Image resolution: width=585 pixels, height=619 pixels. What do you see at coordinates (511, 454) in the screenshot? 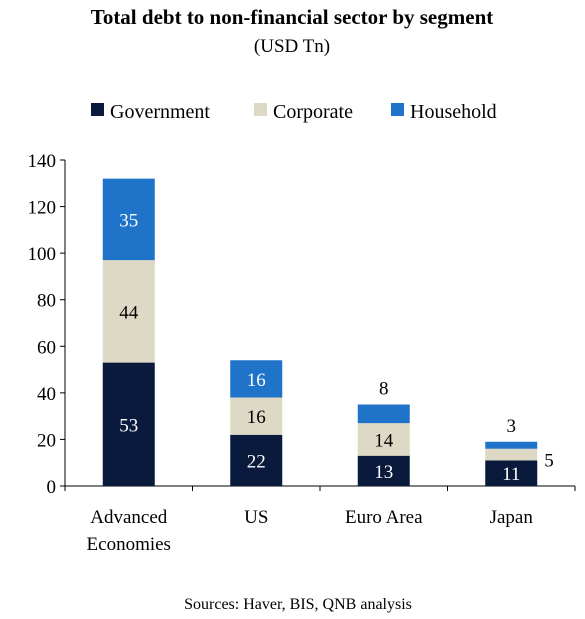
I see `bar-japan-corporate` at bounding box center [511, 454].